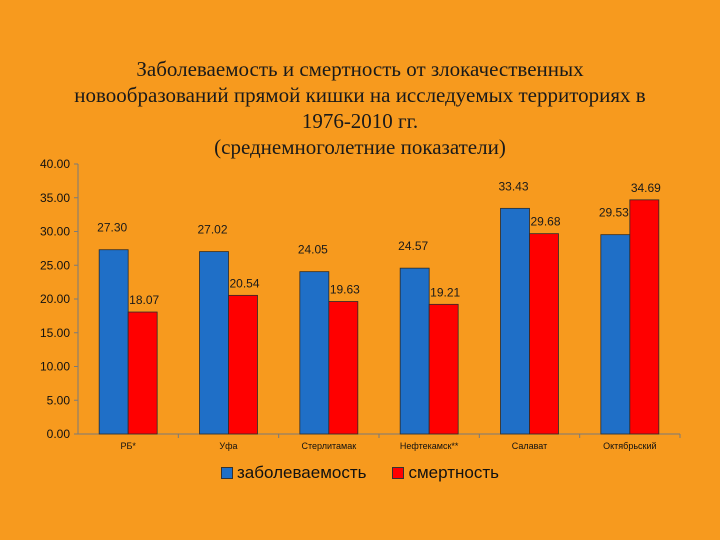 This screenshot has height=540, width=720. Describe the element at coordinates (227, 473) in the screenshot. I see `legend-swatch-incidence` at that location.